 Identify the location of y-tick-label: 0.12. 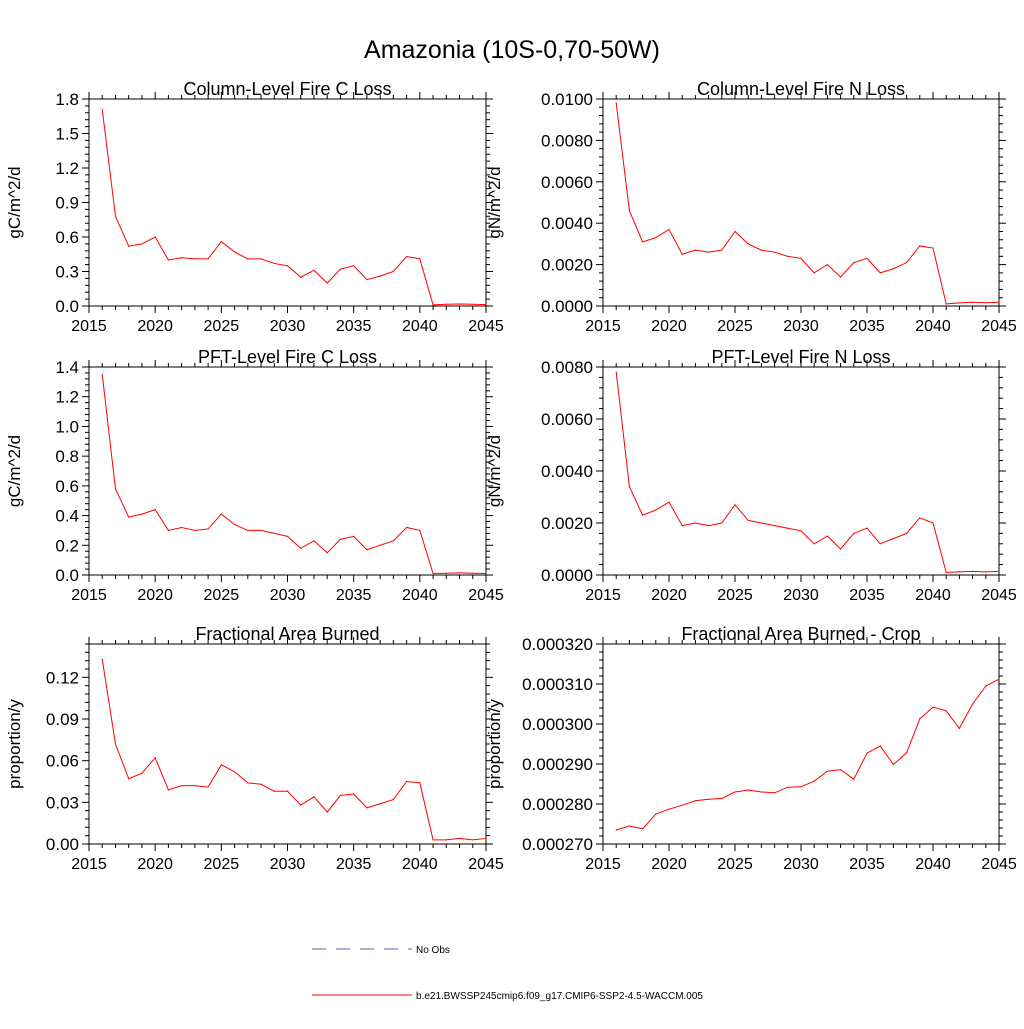
(62, 677).